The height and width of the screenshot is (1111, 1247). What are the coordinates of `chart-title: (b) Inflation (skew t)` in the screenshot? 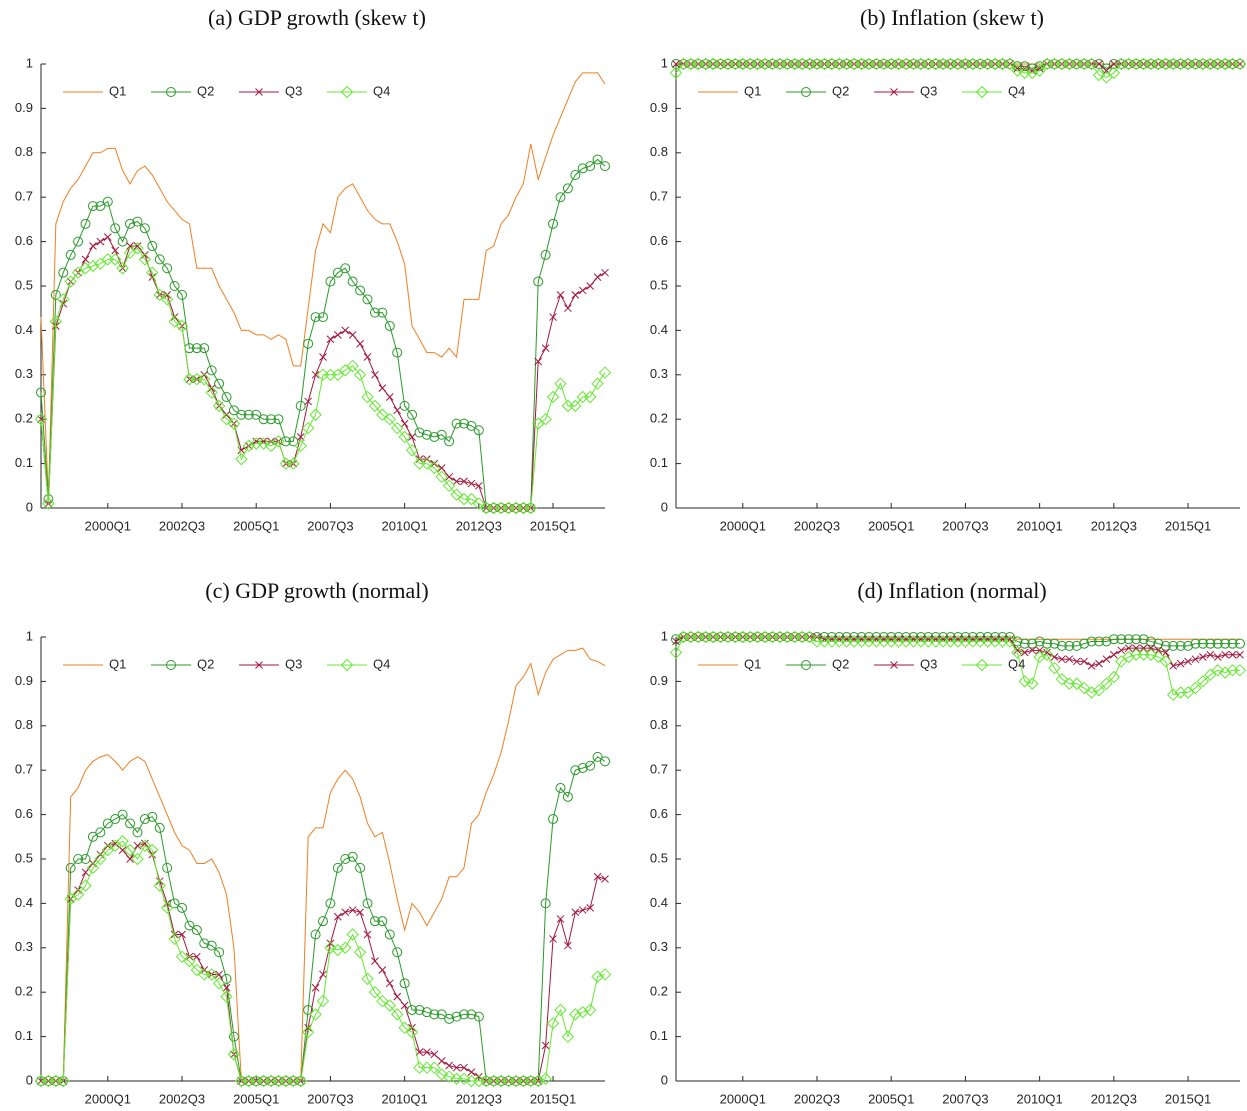 It's located at (952, 17).